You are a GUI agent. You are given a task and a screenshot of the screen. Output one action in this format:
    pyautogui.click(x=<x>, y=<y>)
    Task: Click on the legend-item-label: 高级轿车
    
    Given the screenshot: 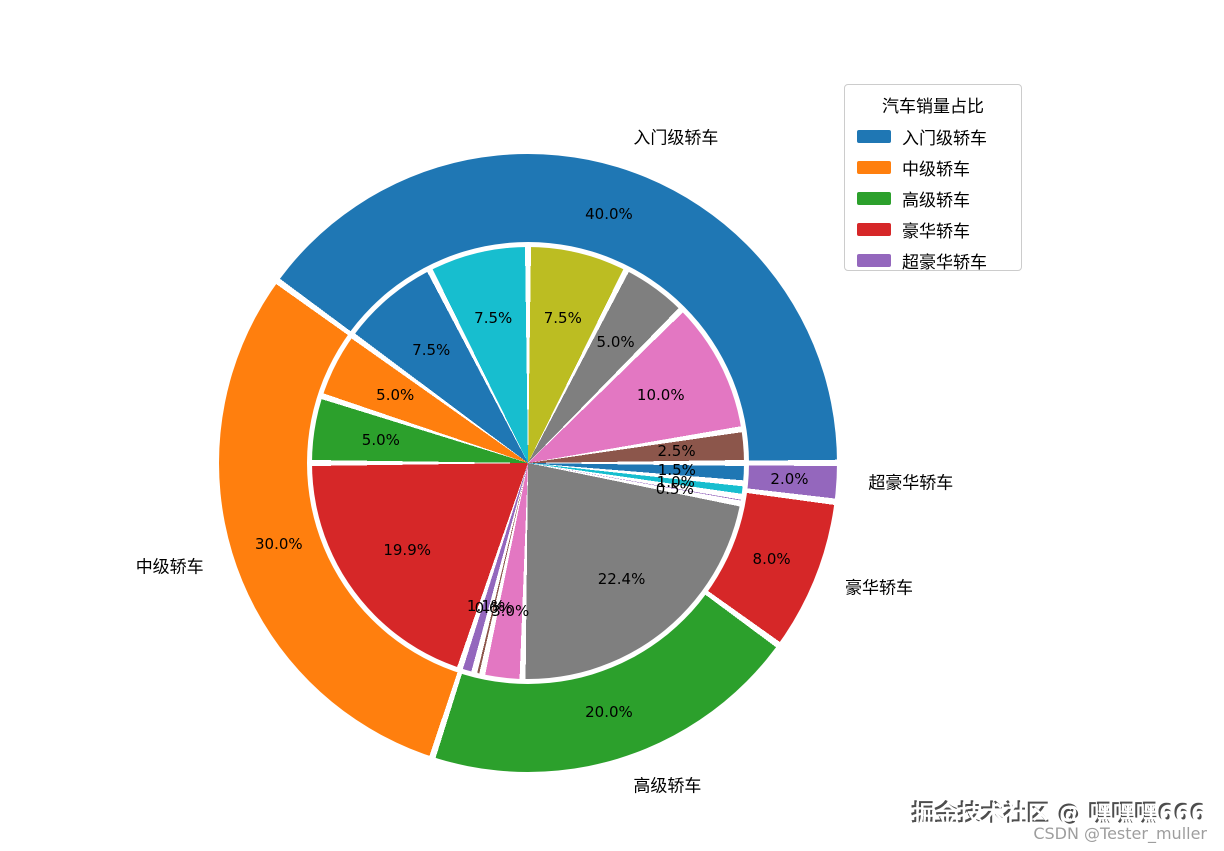 What is the action you would take?
    pyautogui.click(x=936, y=201)
    